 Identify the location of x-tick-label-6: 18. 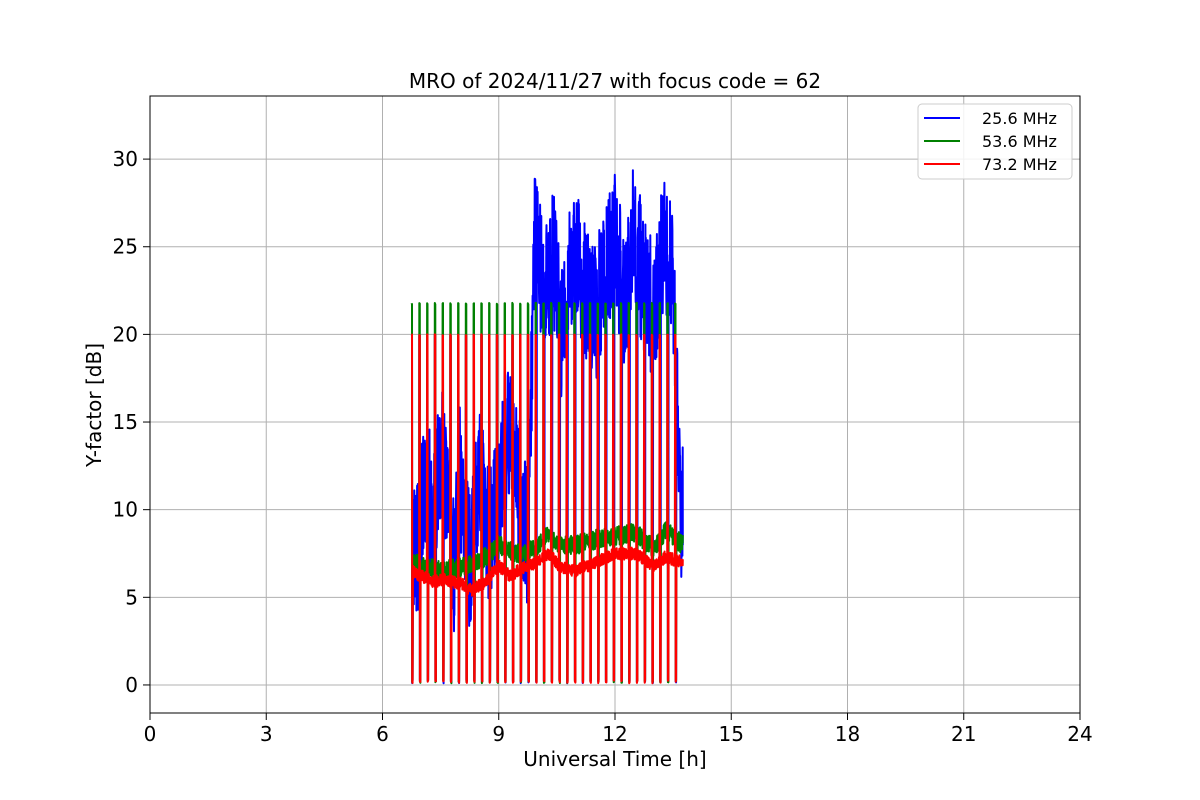
(847, 734).